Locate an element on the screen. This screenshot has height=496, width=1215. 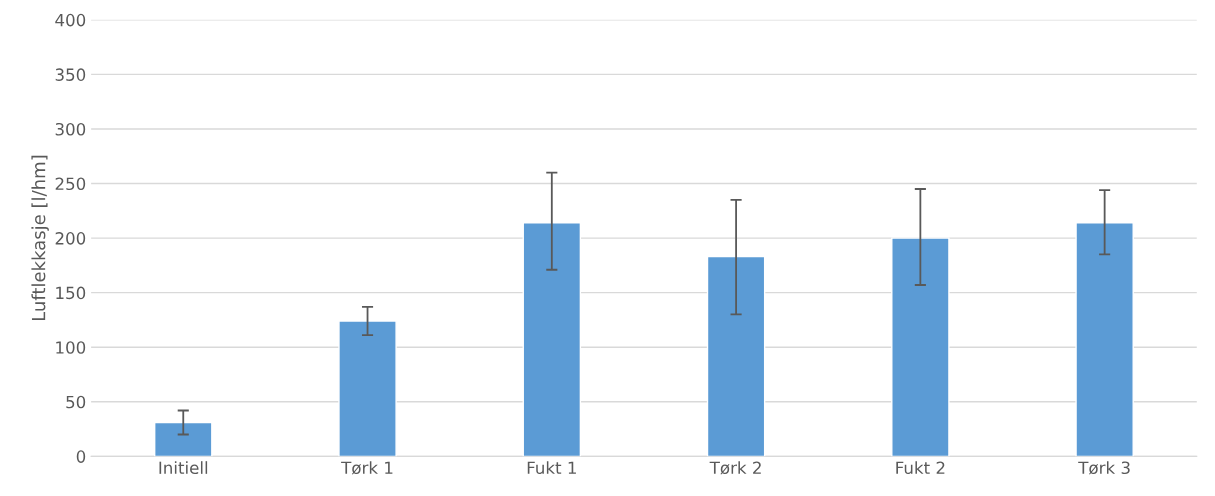
y-axis-title: Luftlekkasje [l/hm] is located at coordinates (40, 238).